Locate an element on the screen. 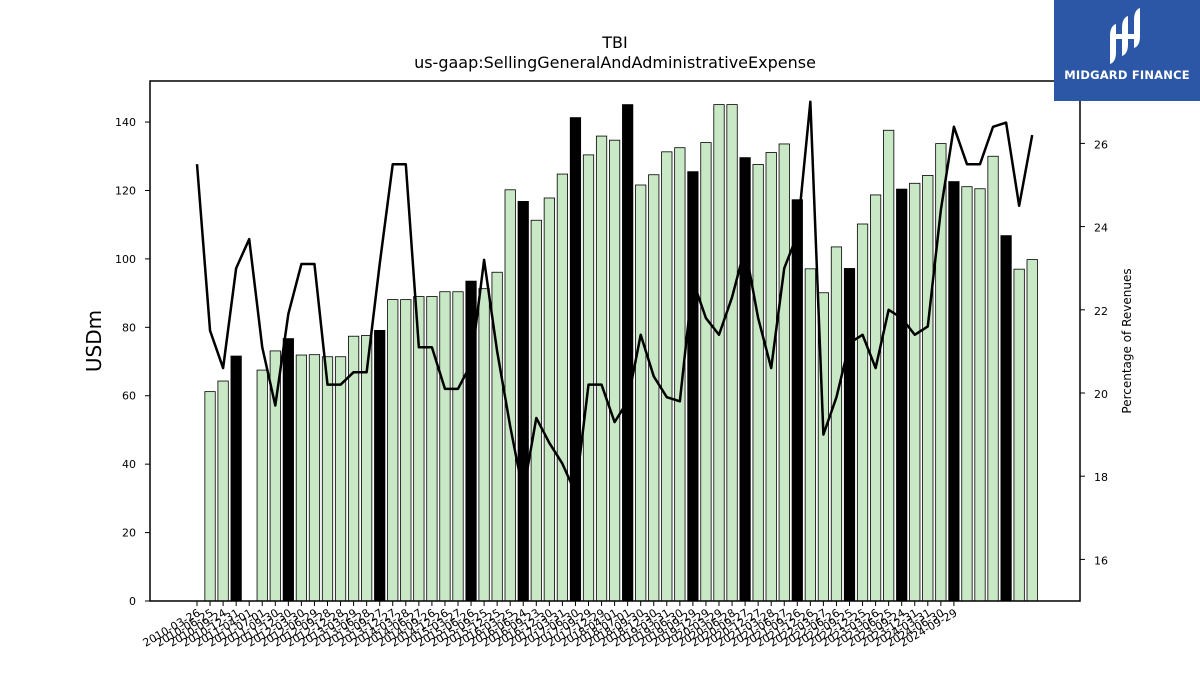 The image size is (1200, 675). chart-title: TBI is located at coordinates (614, 42).